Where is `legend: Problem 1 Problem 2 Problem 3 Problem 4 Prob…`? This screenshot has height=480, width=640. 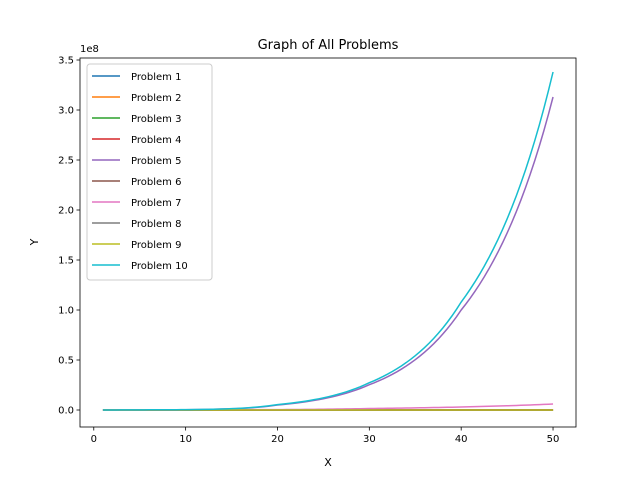 legend: Problem 1 Problem 2 Problem 3 Problem 4 Prob… is located at coordinates (149, 172).